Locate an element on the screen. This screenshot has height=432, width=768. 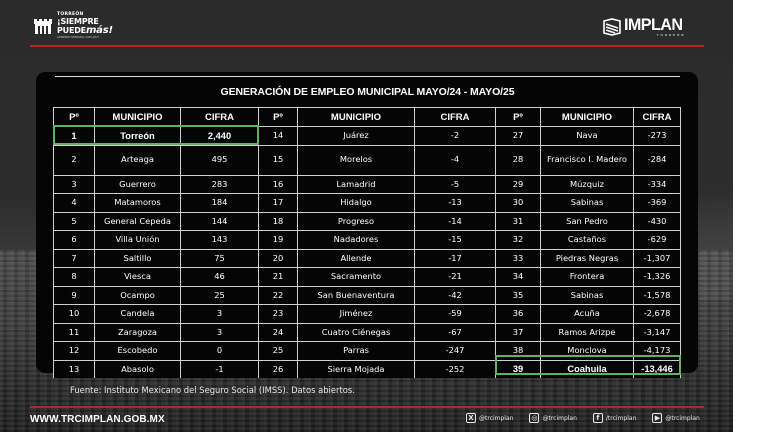
value-cell: 2,440 is located at coordinates (219, 135).